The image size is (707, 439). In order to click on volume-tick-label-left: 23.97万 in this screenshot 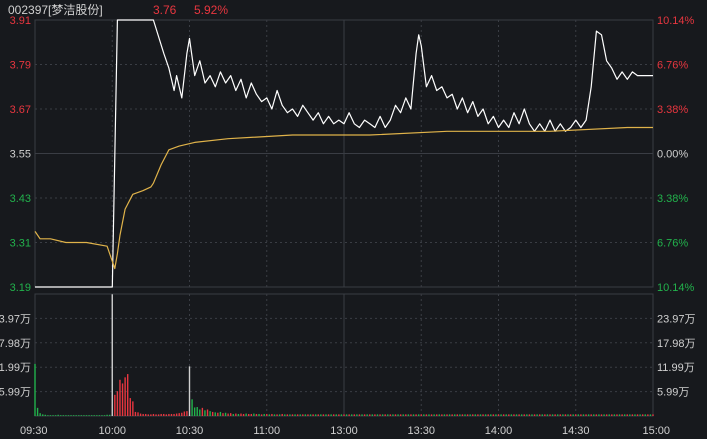, I will do `click(15, 319)`.